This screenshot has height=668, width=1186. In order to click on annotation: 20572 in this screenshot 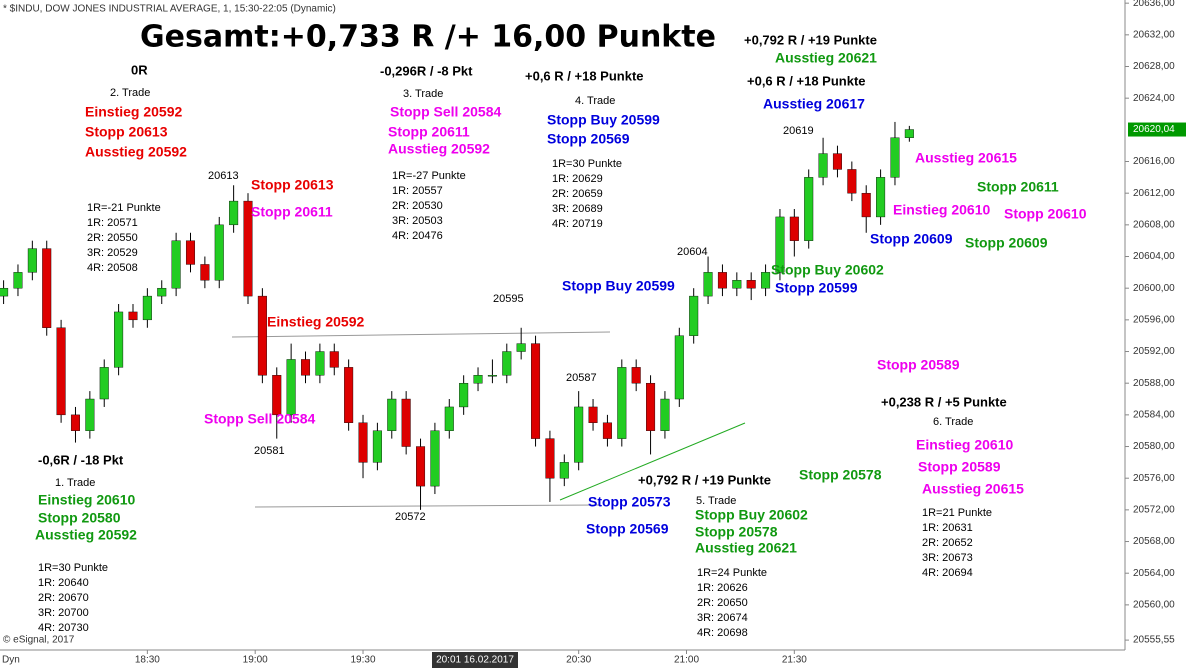, I will do `click(410, 517)`.